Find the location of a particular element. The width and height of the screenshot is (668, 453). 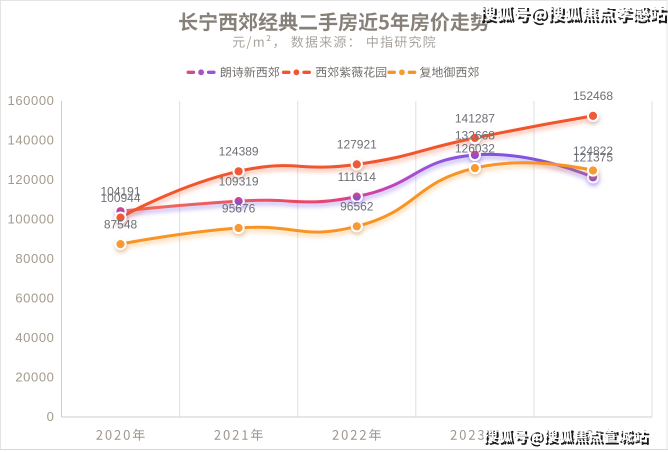

svg-text: 20000 is located at coordinates (34, 376).